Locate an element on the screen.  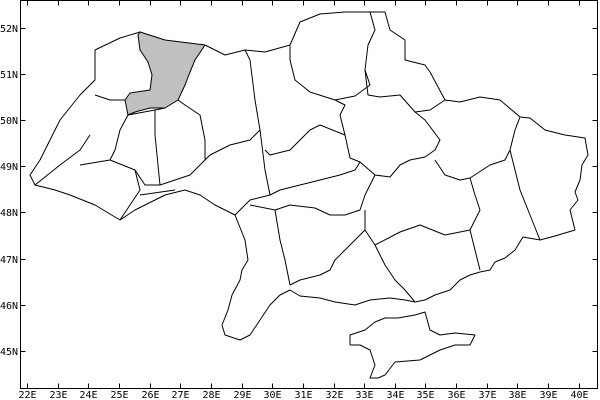
y-tick-label: 47N is located at coordinates (9, 260).